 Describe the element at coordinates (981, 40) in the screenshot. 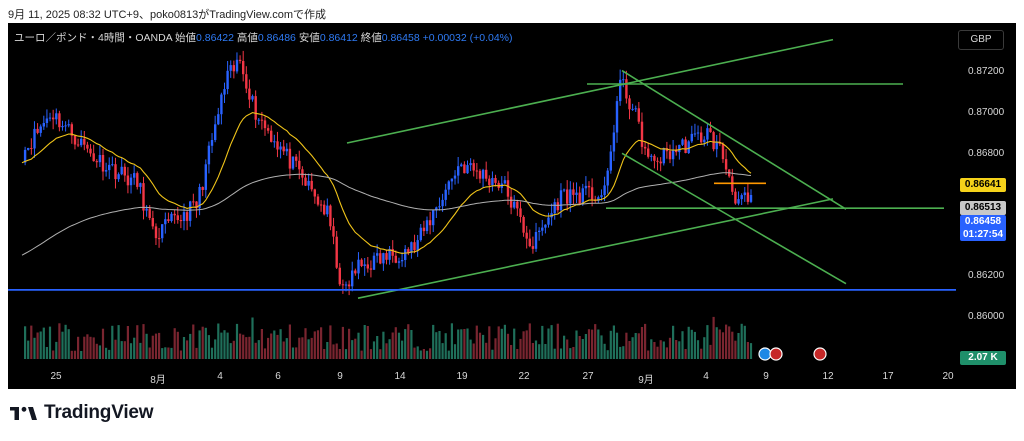

I see `currency-button: GBP` at that location.